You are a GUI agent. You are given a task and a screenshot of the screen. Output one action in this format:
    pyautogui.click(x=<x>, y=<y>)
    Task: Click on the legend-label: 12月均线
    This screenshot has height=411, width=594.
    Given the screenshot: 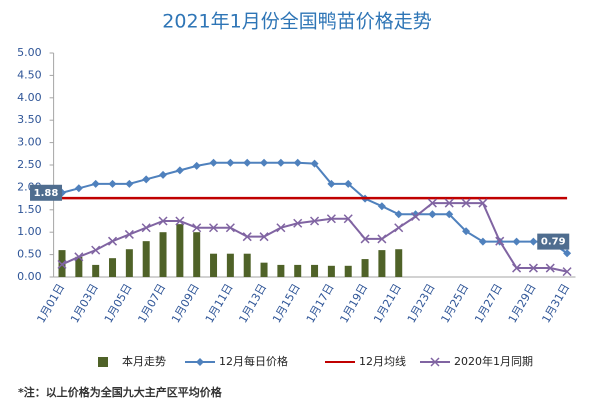 What is the action you would take?
    pyautogui.click(x=382, y=361)
    